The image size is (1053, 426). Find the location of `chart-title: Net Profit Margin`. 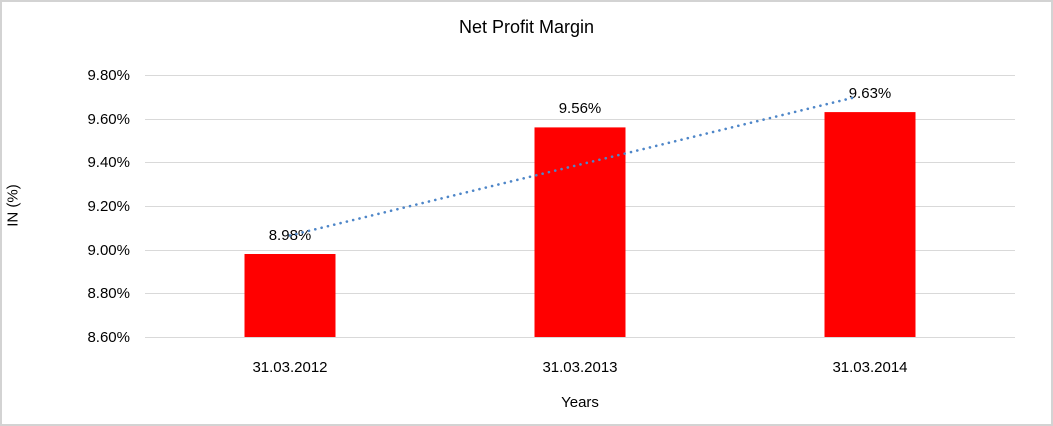

chart-title: Net Profit Margin is located at coordinates (526, 27).